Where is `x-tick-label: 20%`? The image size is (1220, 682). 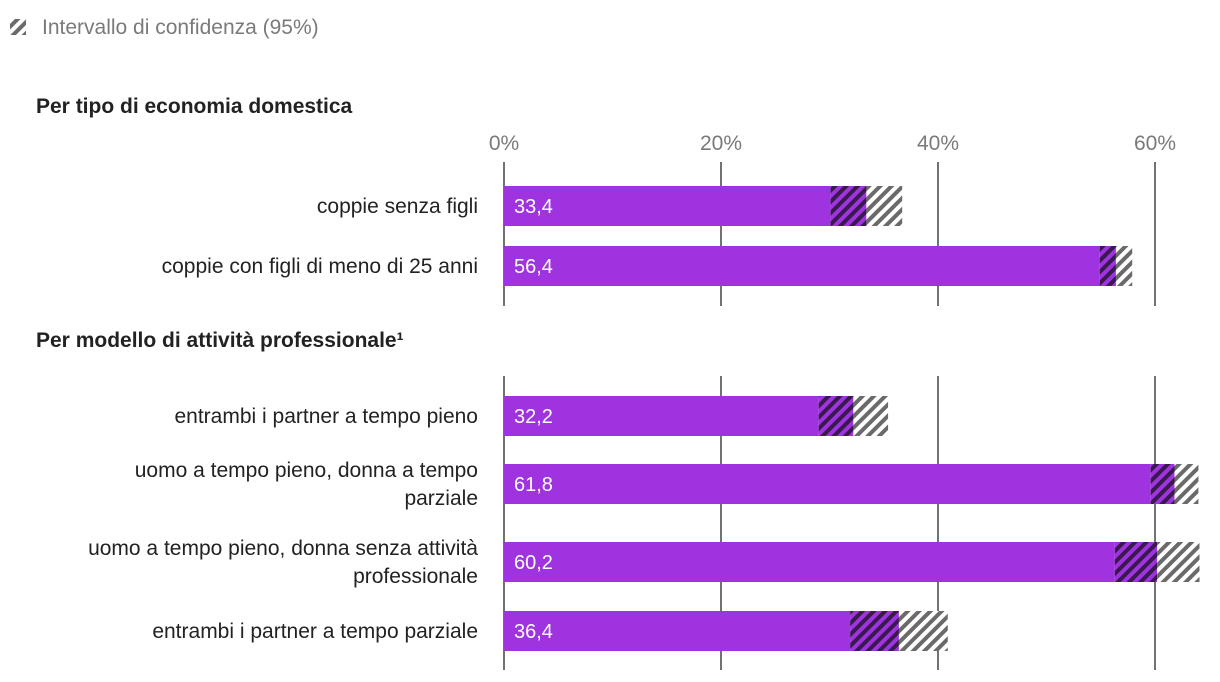
x-tick-label: 20% is located at coordinates (721, 143).